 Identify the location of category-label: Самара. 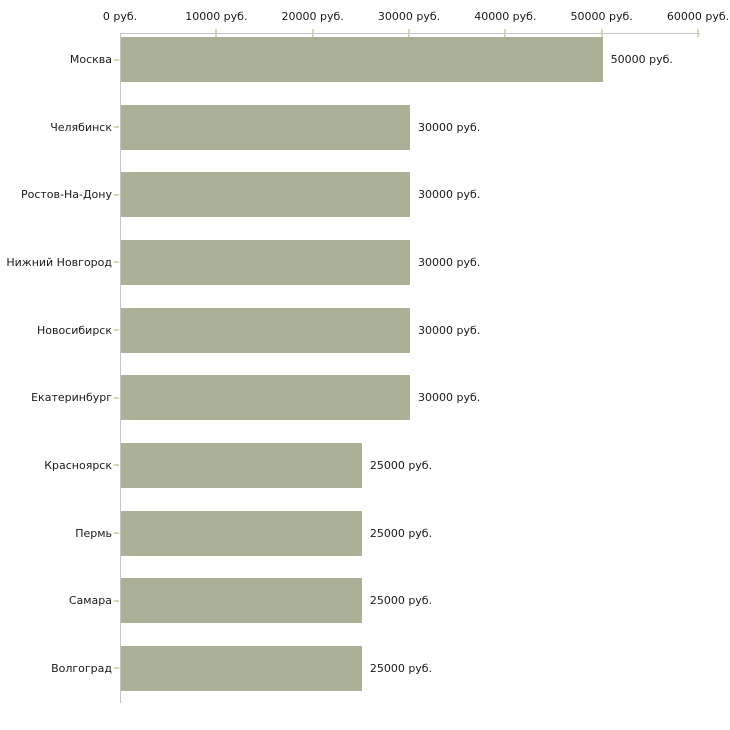
(90, 601).